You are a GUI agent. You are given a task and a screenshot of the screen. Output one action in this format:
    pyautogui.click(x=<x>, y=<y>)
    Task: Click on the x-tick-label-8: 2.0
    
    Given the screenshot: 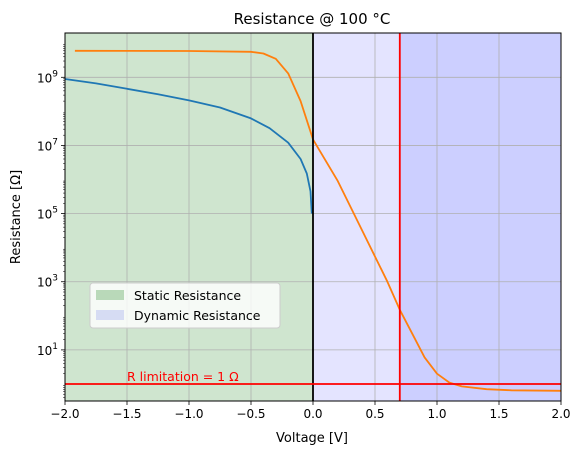 What is the action you would take?
    pyautogui.click(x=560, y=414)
    